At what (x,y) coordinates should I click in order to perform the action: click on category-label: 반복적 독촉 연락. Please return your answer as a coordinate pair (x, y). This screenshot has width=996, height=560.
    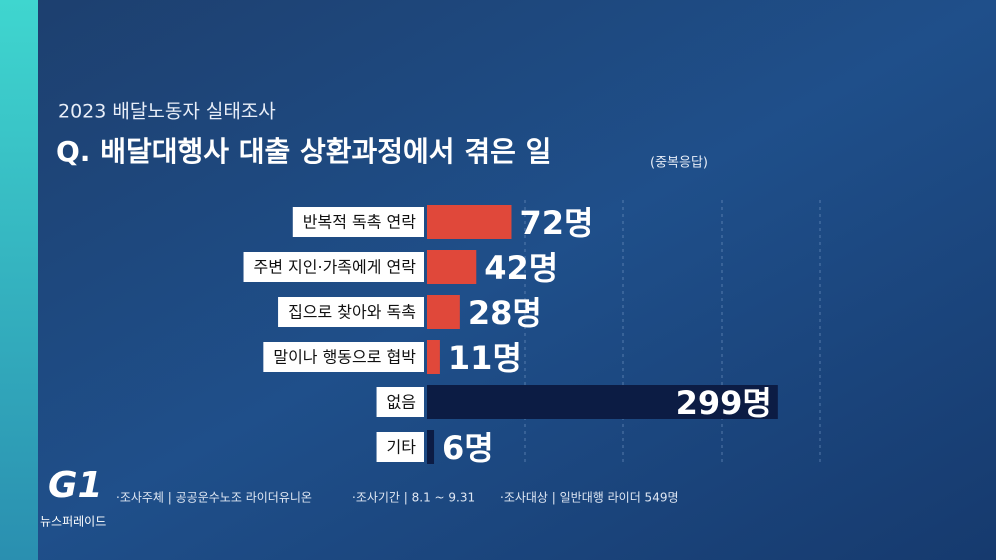
    Looking at the image, I should click on (359, 222).